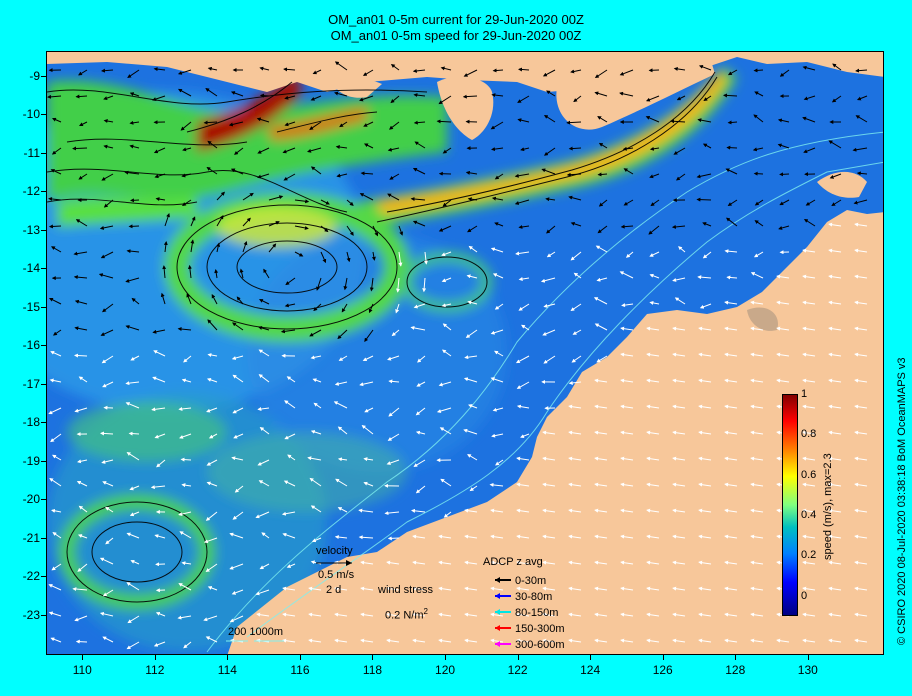  I want to click on colorbar-label: speed (m/s), max=2.3, so click(828, 506).